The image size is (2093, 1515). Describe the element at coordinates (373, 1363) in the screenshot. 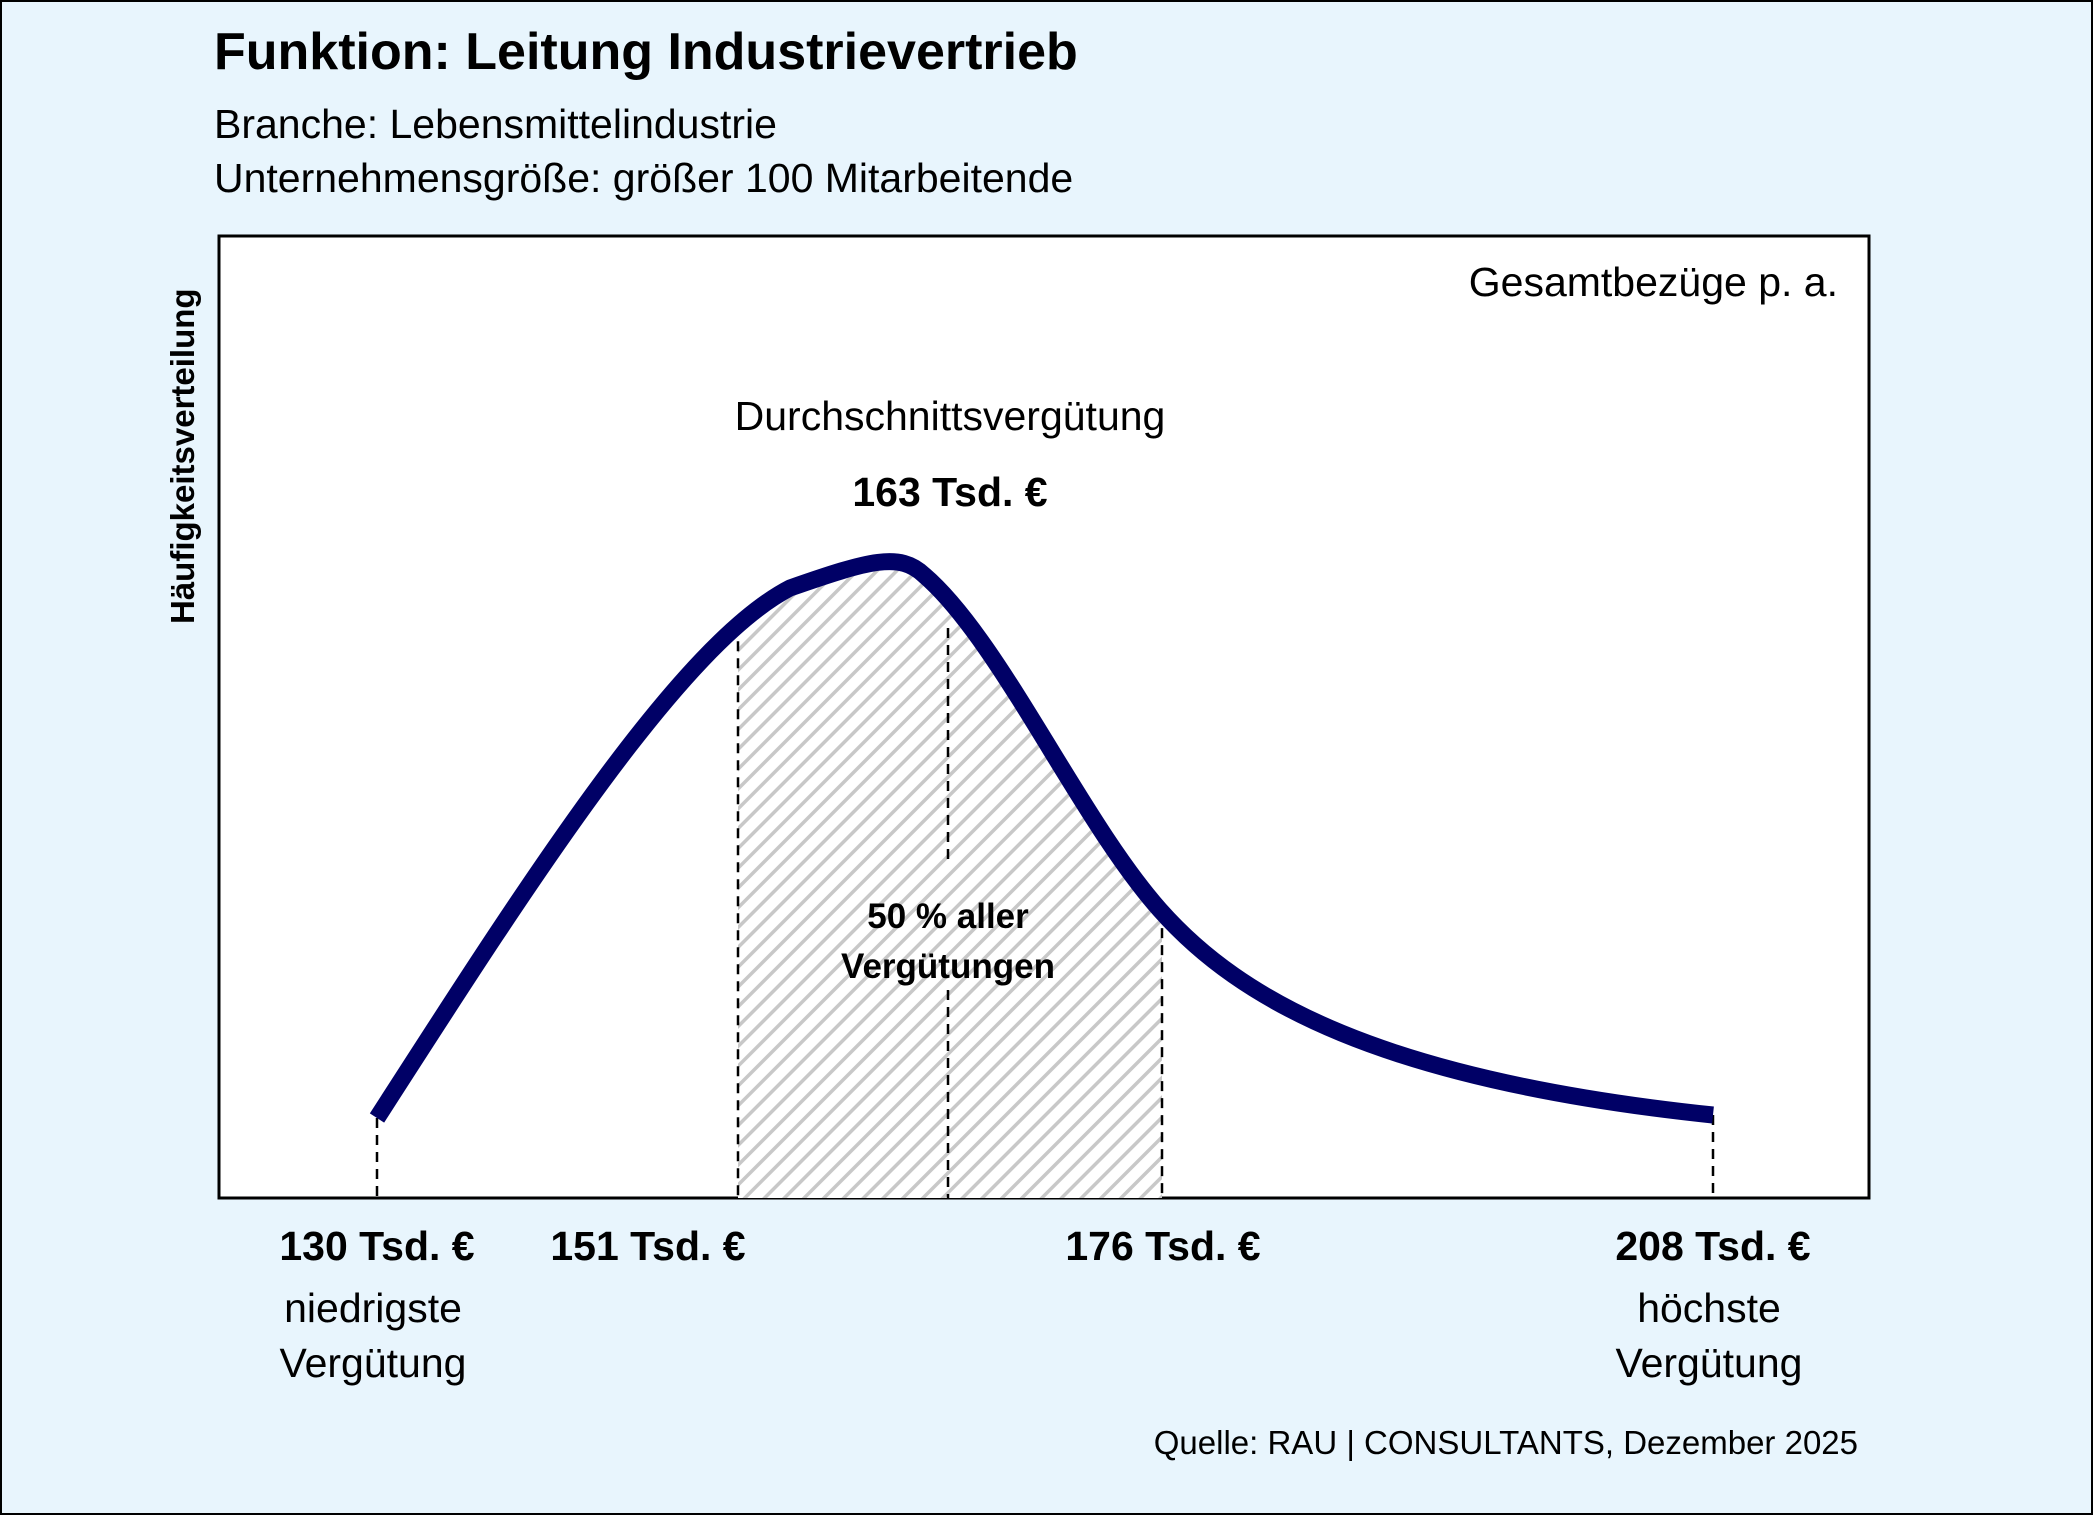

I see `tick-caption-min-2: Vergütung` at that location.